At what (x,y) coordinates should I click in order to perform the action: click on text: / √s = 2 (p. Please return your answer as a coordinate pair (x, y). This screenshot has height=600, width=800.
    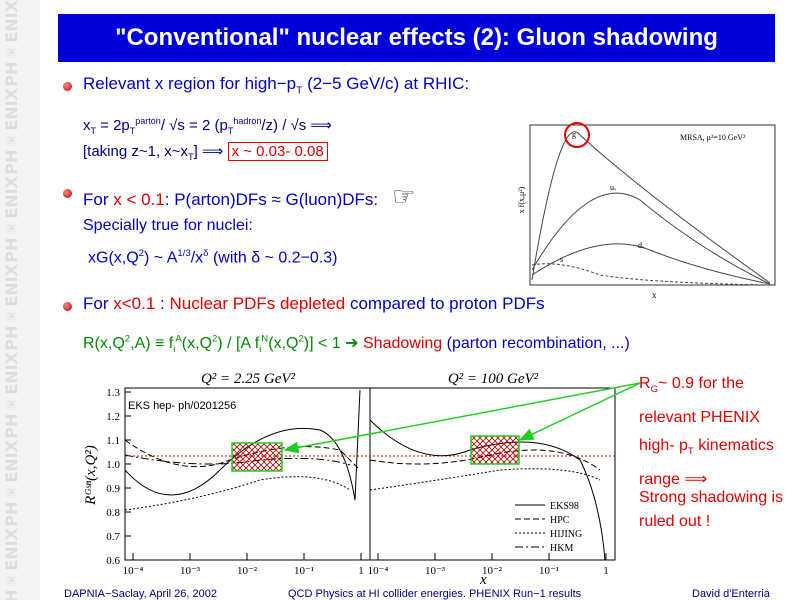
    Looking at the image, I should click on (194, 125).